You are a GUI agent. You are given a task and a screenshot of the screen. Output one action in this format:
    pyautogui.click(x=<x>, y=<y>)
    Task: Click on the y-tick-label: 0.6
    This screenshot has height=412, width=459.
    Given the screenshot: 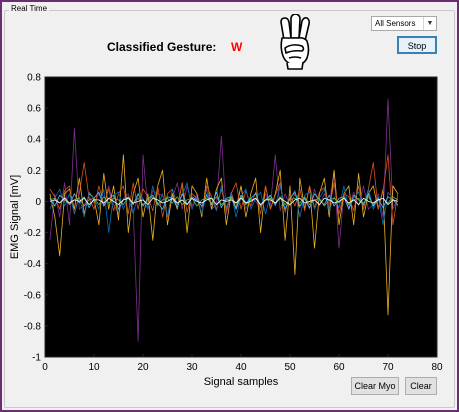 What is the action you would take?
    pyautogui.click(x=34, y=109)
    